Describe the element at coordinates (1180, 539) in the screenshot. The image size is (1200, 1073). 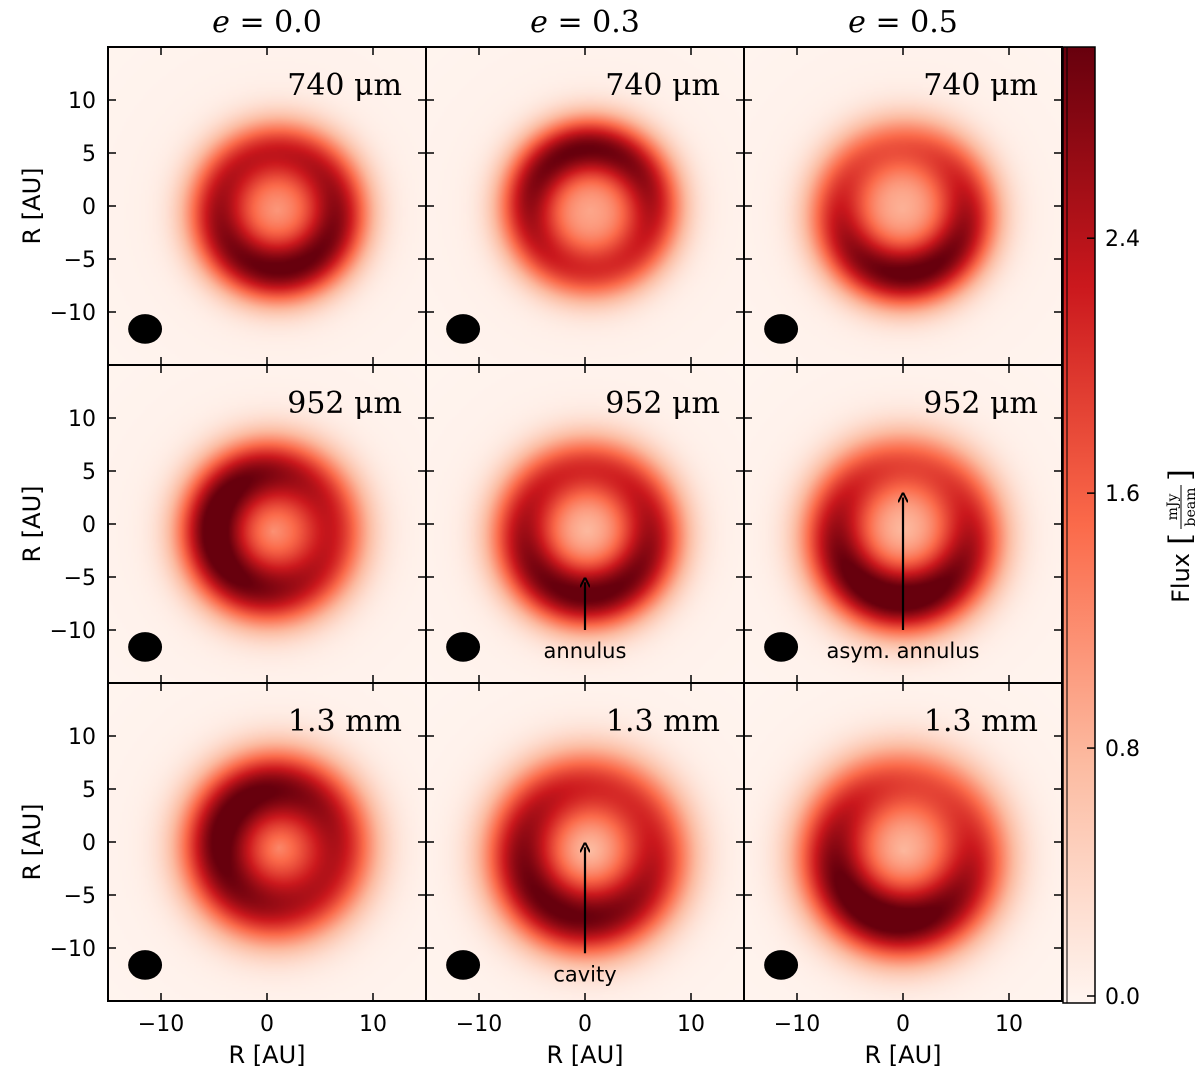
I see `bracket-open: [` at that location.